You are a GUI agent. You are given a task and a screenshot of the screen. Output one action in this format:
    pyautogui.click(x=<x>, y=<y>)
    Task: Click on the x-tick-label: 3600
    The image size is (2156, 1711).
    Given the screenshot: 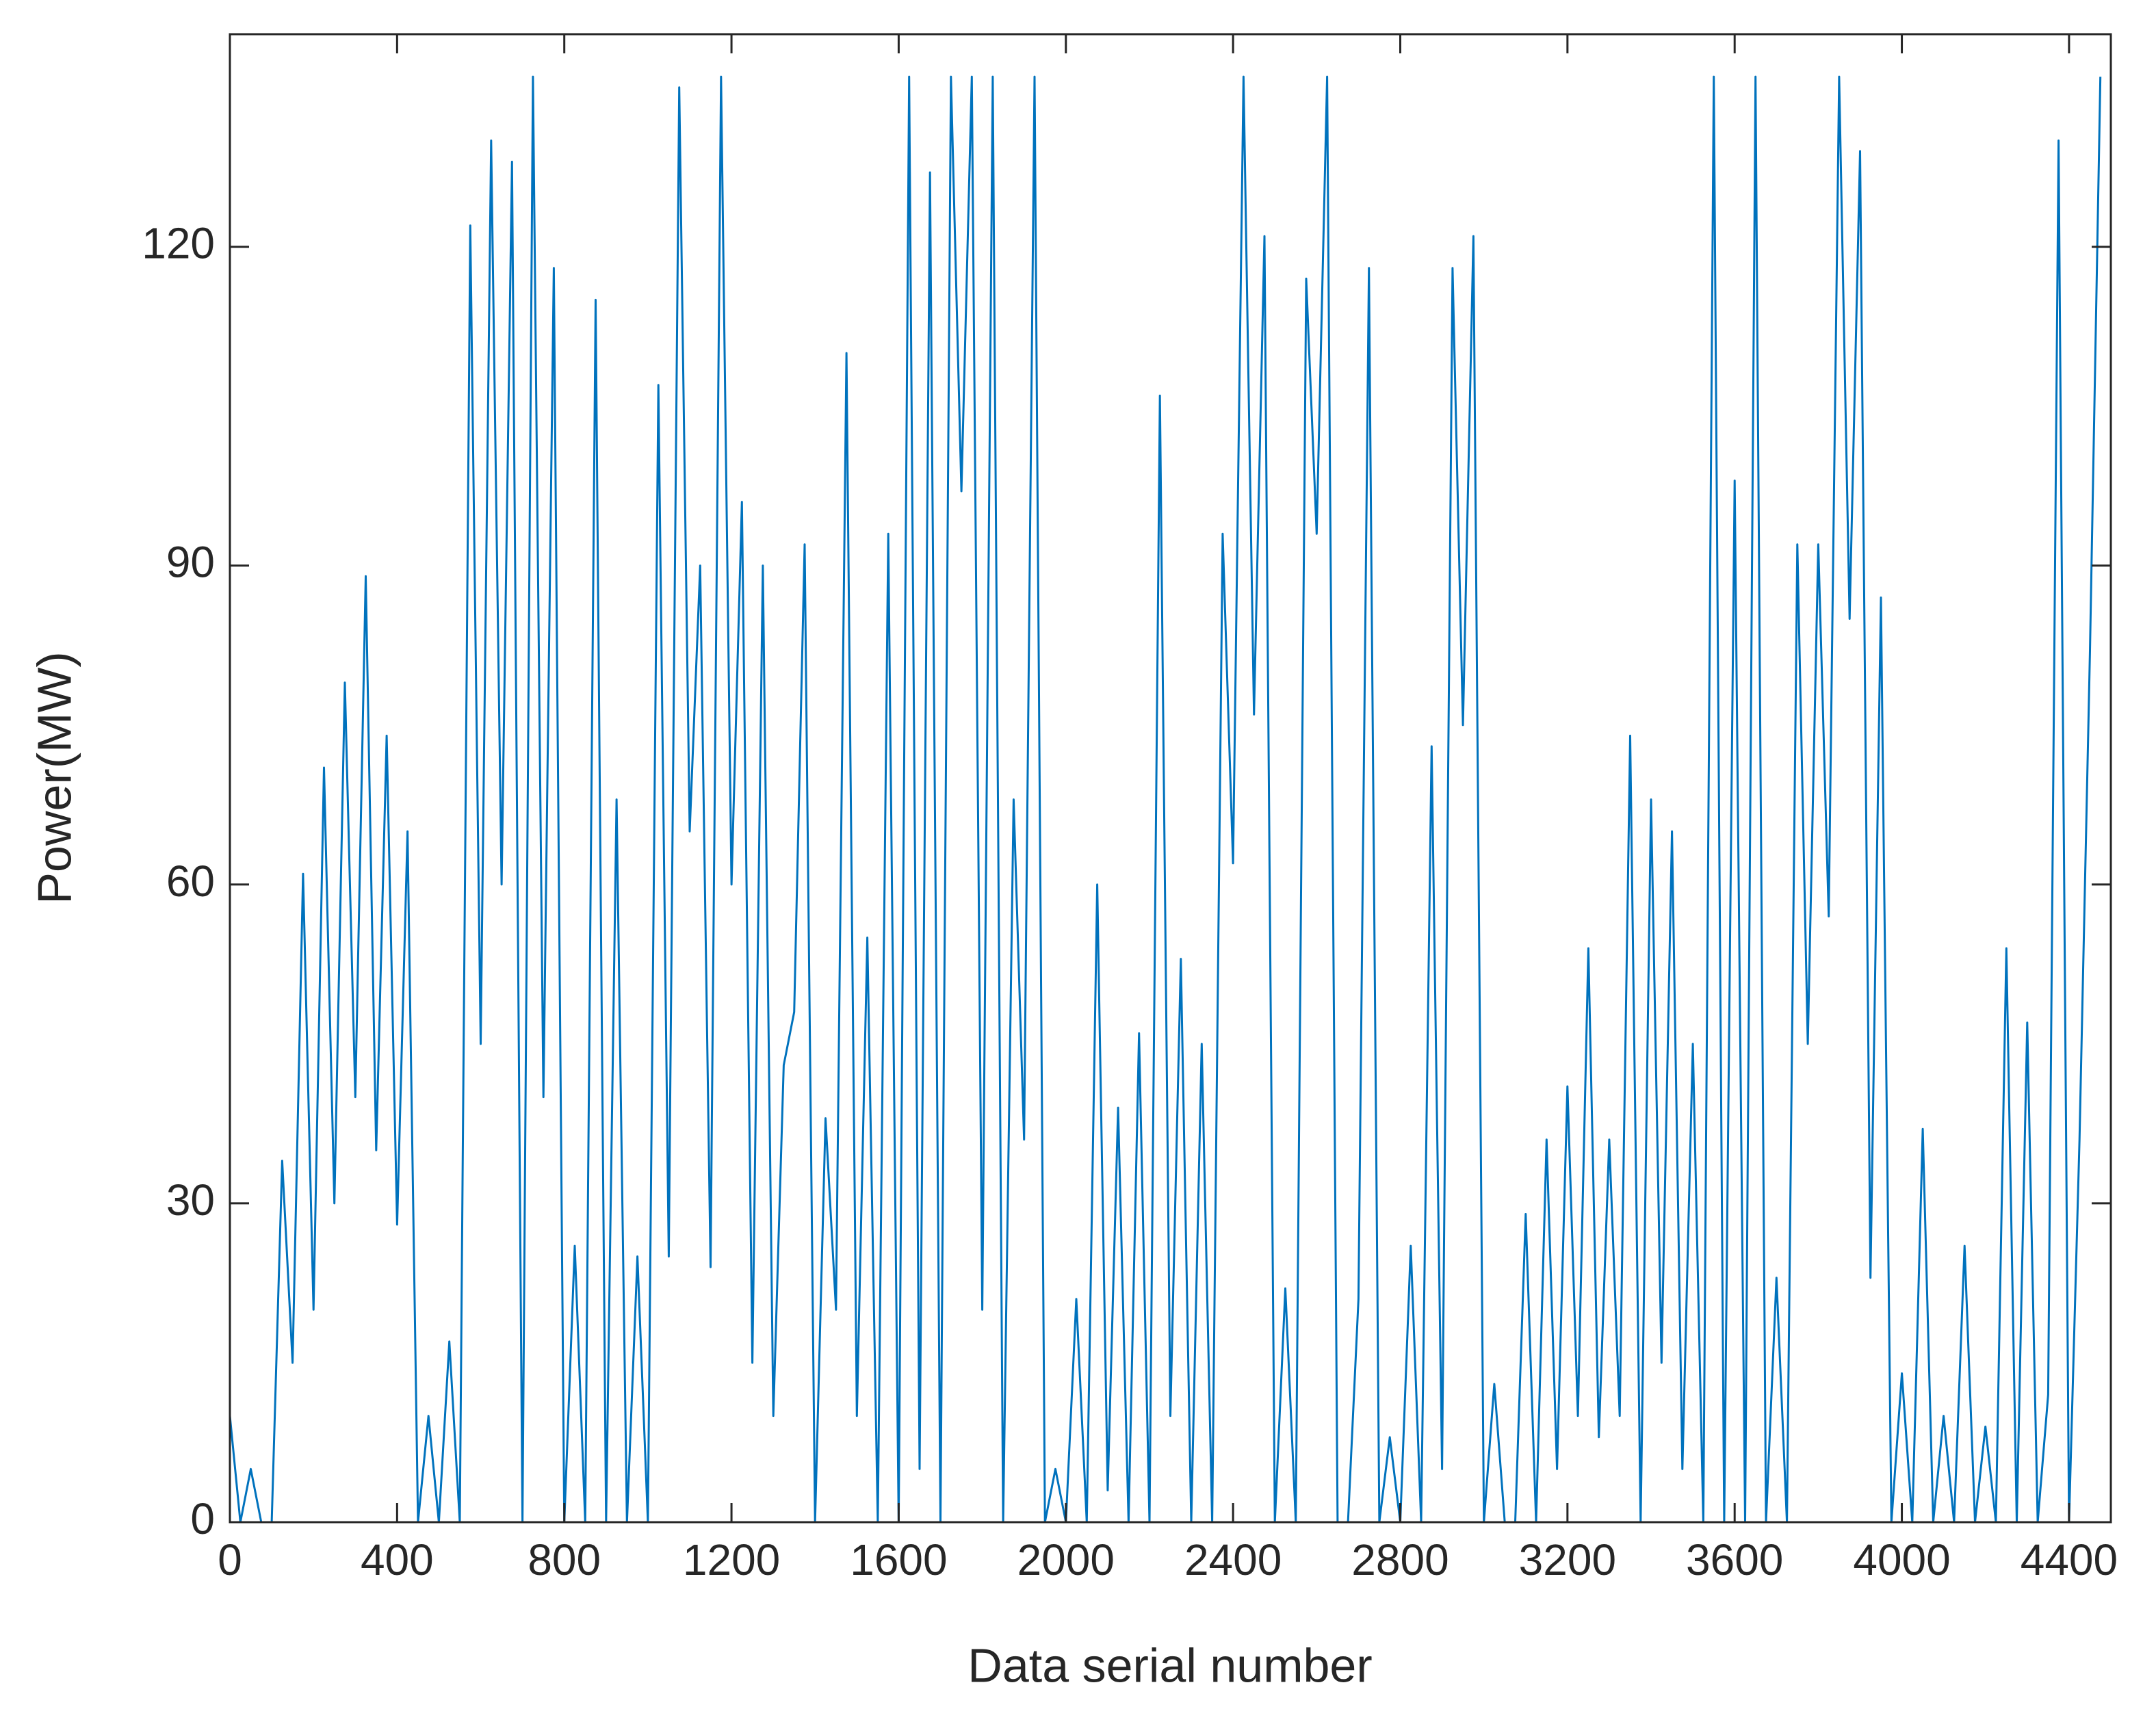 What is the action you would take?
    pyautogui.click(x=1734, y=1559)
    